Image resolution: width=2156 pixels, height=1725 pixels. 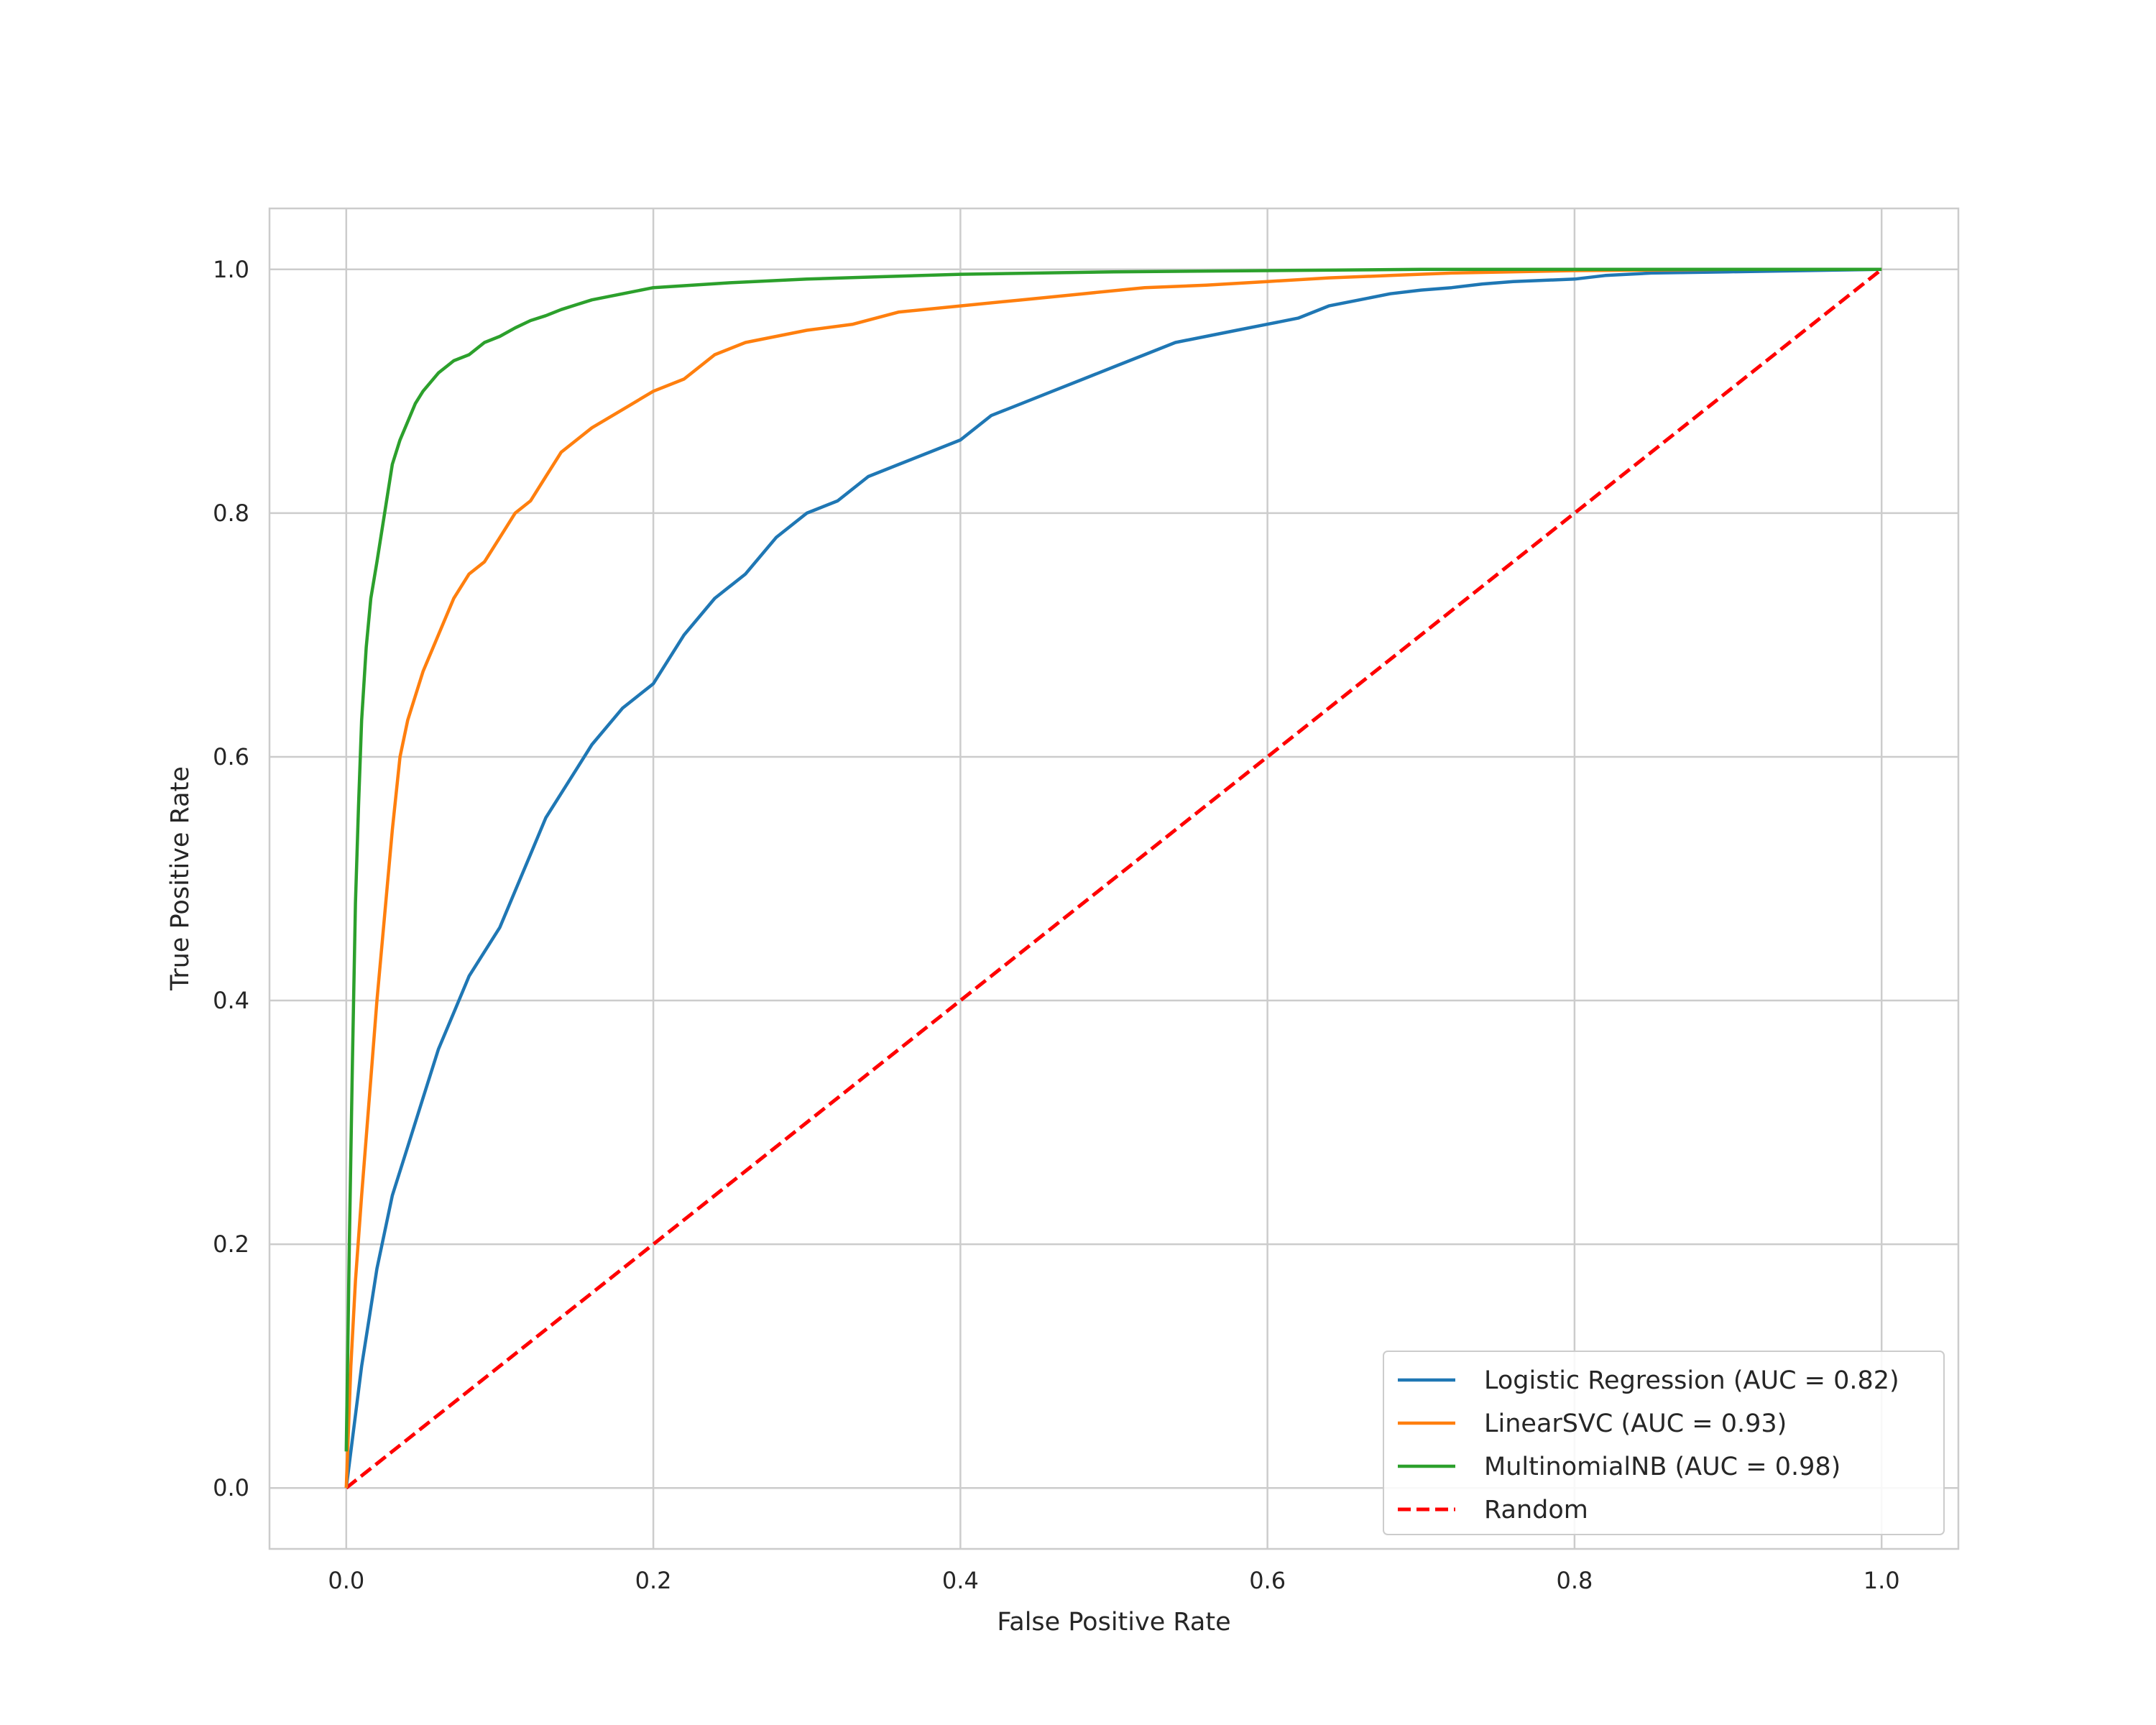 I want to click on y-tick-label: 0.0, so click(x=231, y=1487).